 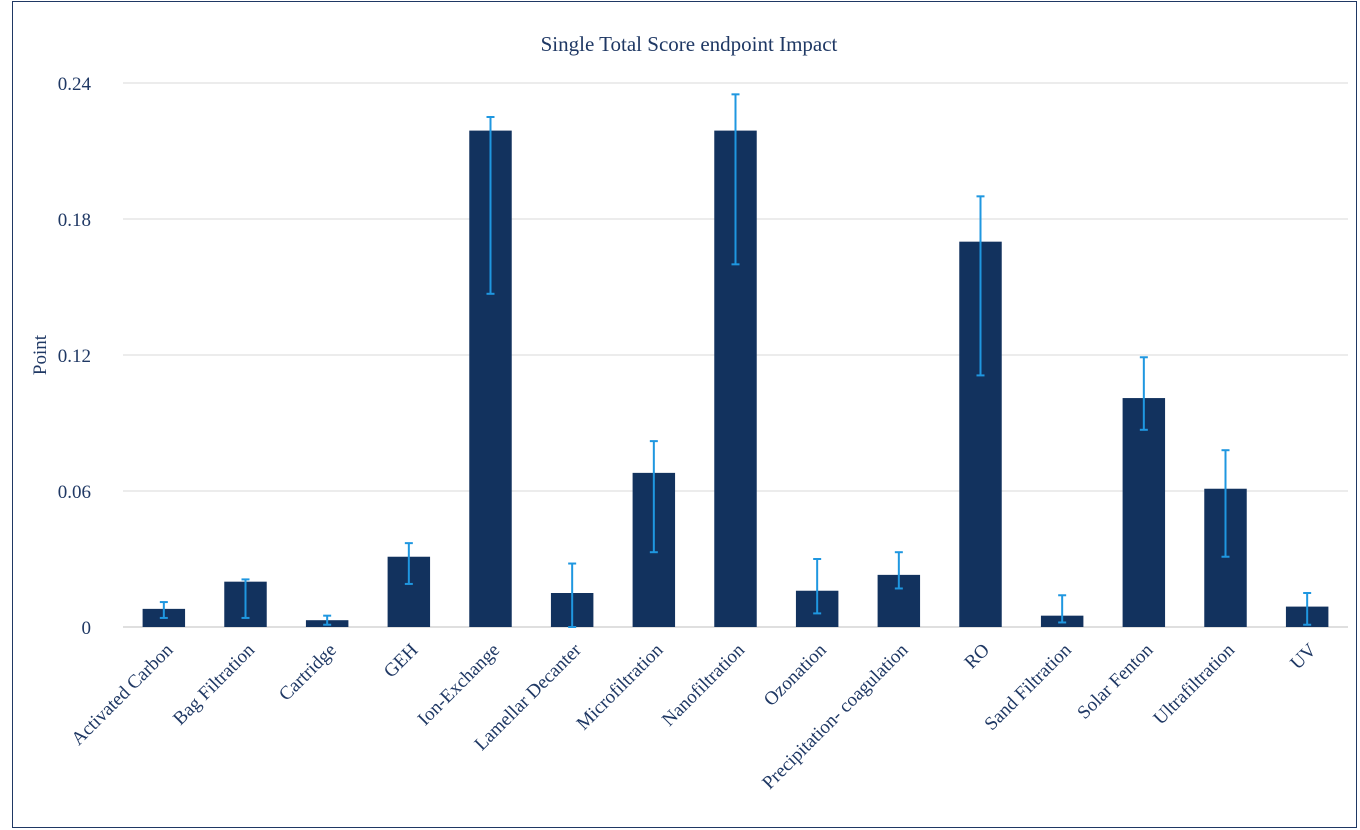 I want to click on x-tick-label: Solar Fenton, so click(x=1115, y=681).